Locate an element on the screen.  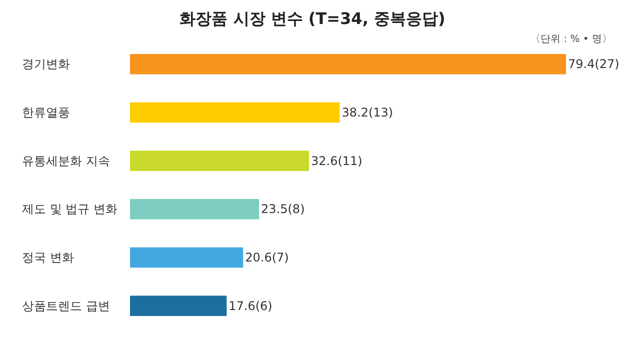
y-tick-label: 제도 및 법규 변화 is located at coordinates (70, 209).